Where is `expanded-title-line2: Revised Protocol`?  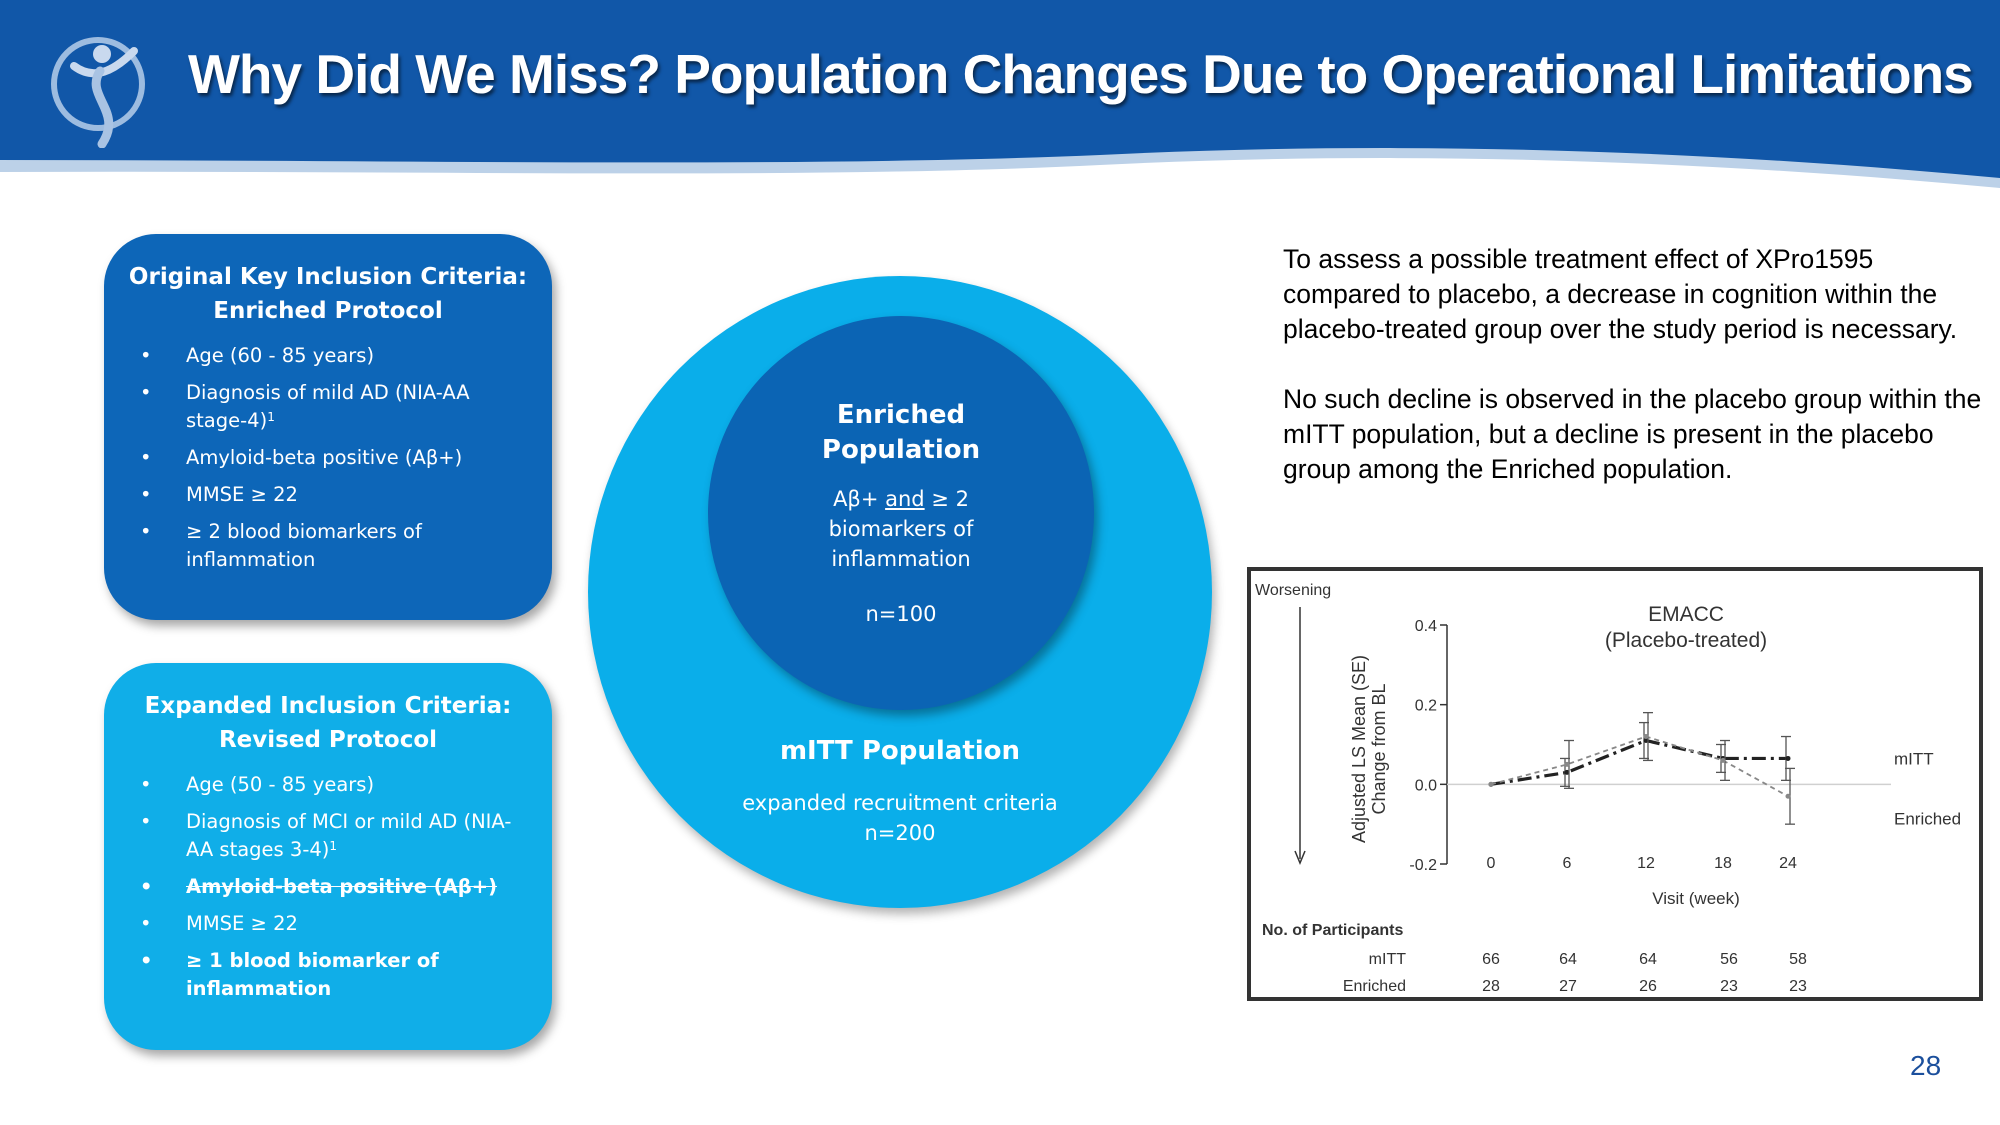 expanded-title-line2: Revised Protocol is located at coordinates (328, 740).